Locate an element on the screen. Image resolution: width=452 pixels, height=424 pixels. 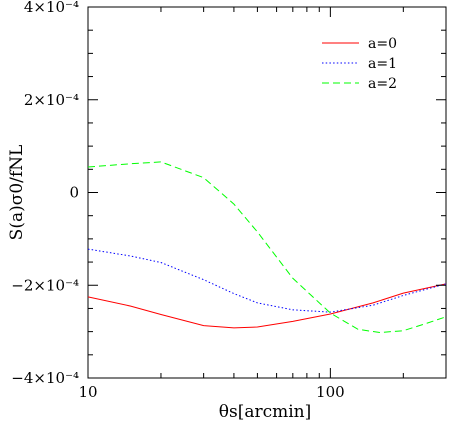
x-tick-label: 100 is located at coordinates (330, 392).